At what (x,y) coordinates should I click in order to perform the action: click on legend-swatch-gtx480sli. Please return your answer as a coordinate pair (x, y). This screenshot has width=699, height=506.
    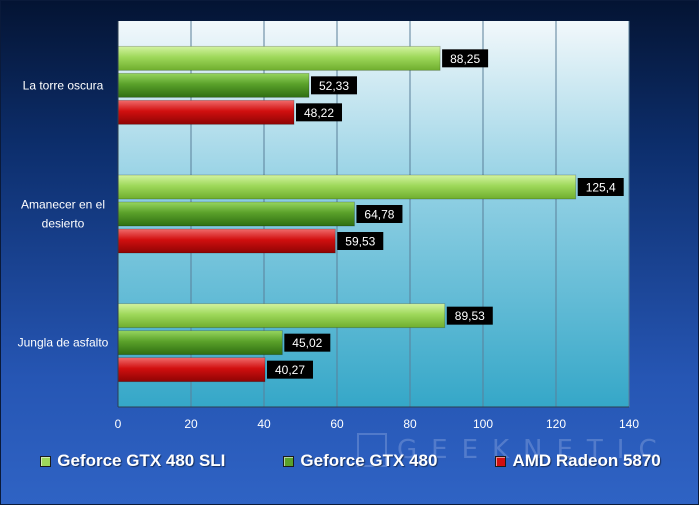
    Looking at the image, I should click on (46, 461).